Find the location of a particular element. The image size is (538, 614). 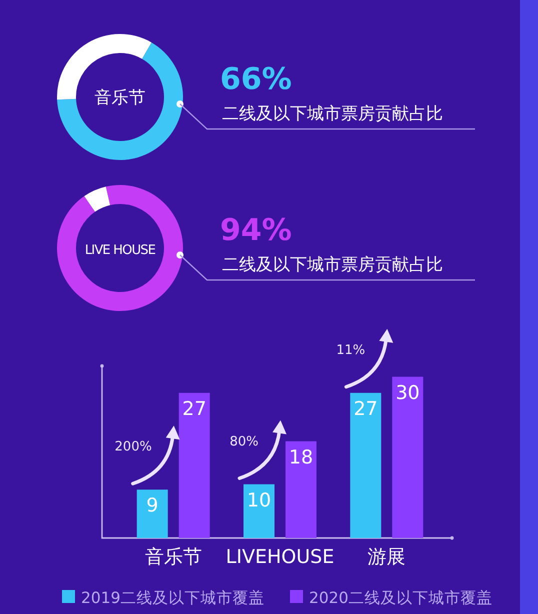

data-label: 66% is located at coordinates (256, 79).